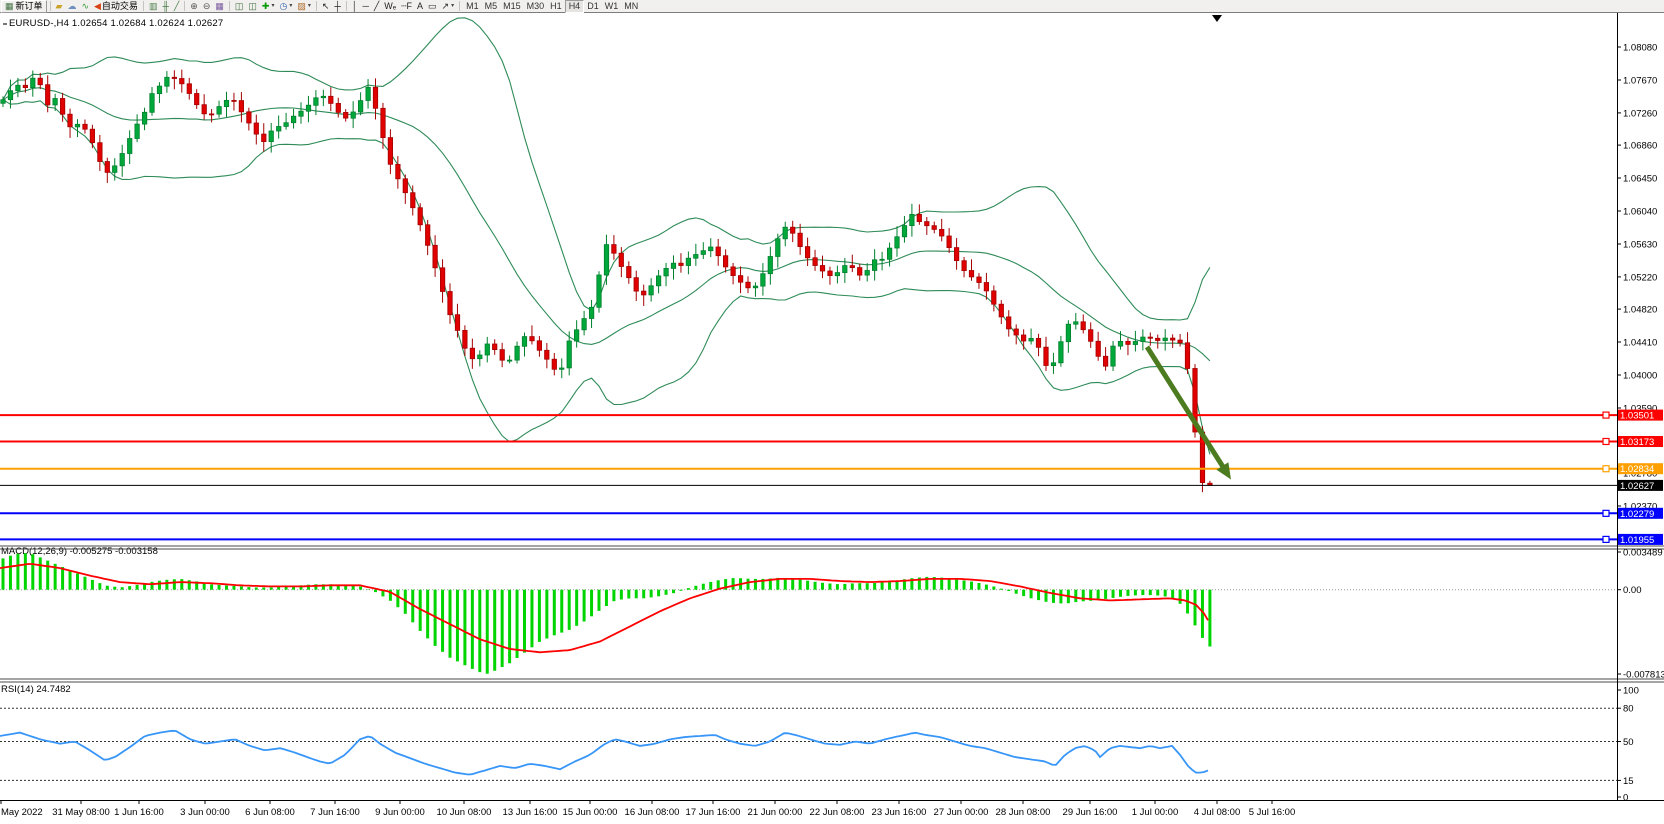 The image size is (1664, 824). I want to click on svg-text: 23 Jun 16:00, so click(899, 812).